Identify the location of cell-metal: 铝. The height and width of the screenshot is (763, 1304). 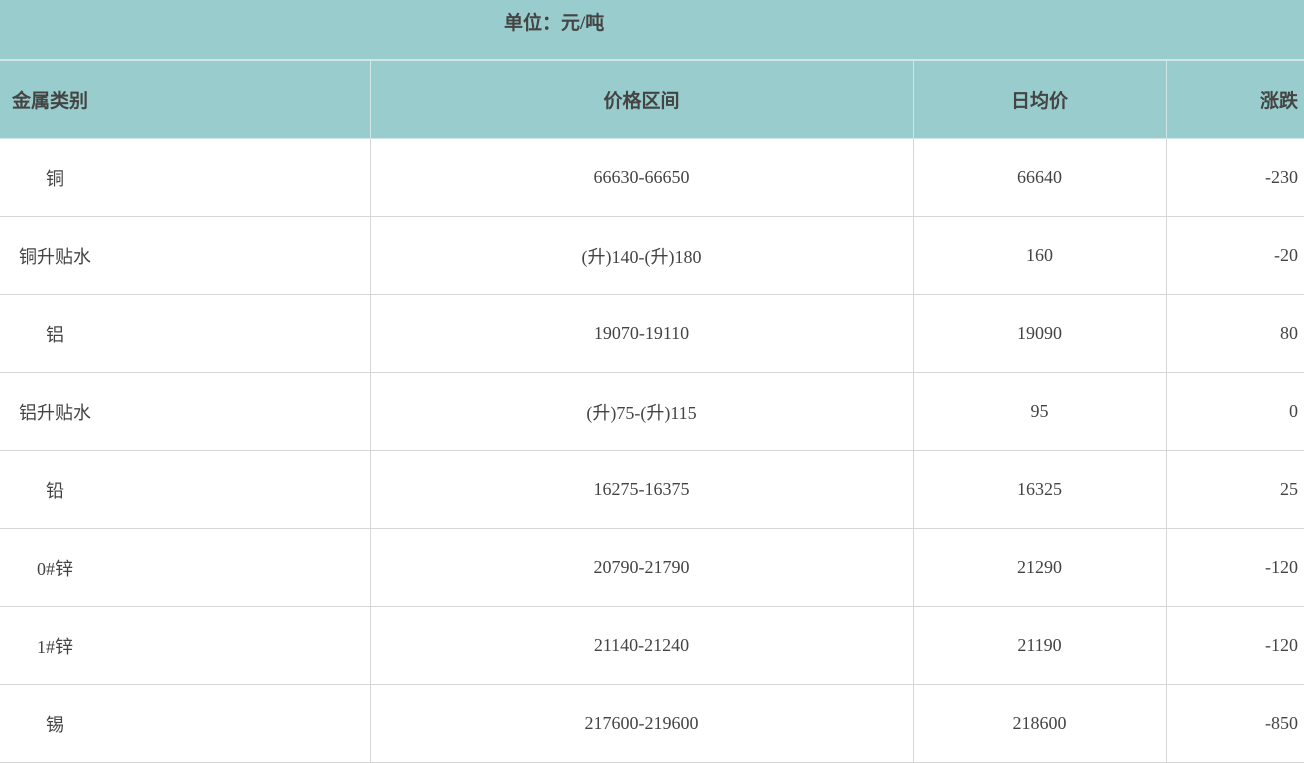
(185, 333).